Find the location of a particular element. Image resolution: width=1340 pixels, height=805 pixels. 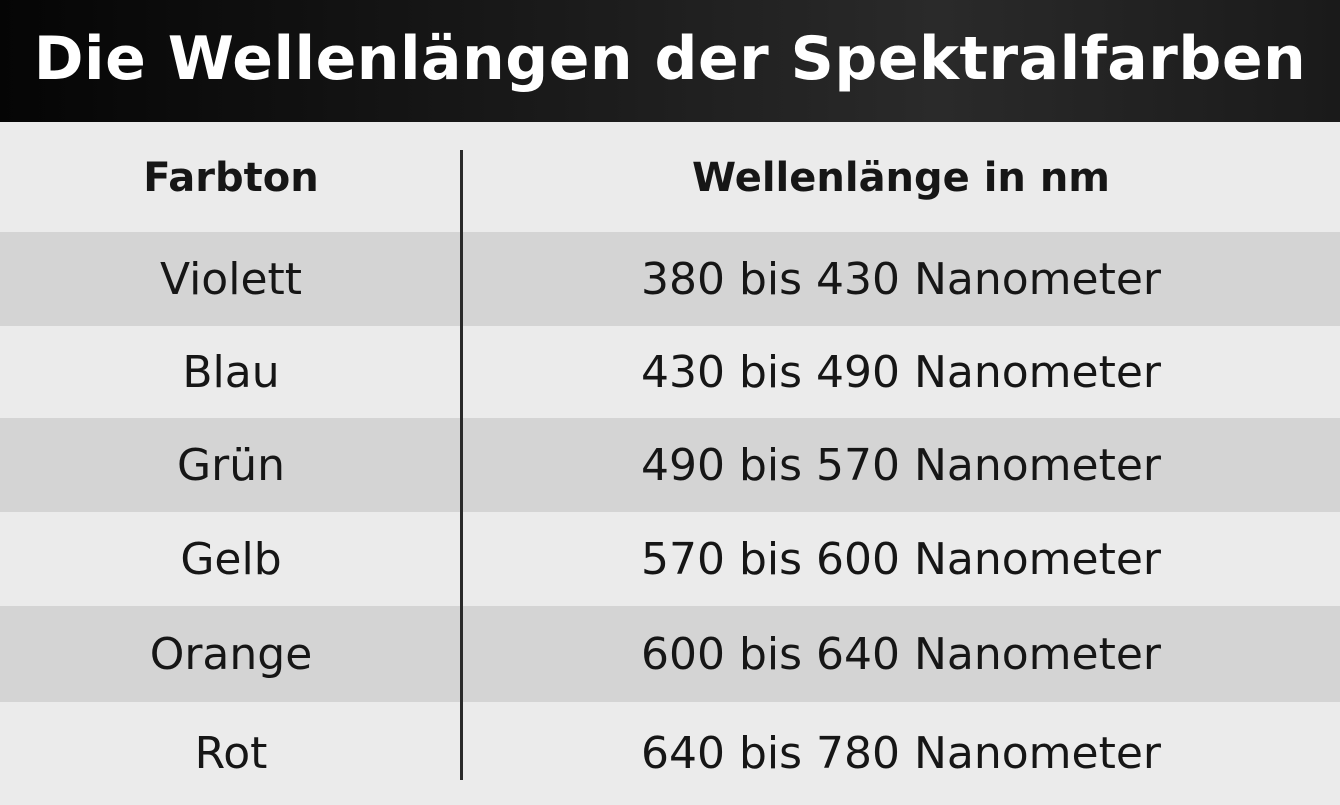

page-title: Die Wellenlängen der Spektralfarben is located at coordinates (670, 59).